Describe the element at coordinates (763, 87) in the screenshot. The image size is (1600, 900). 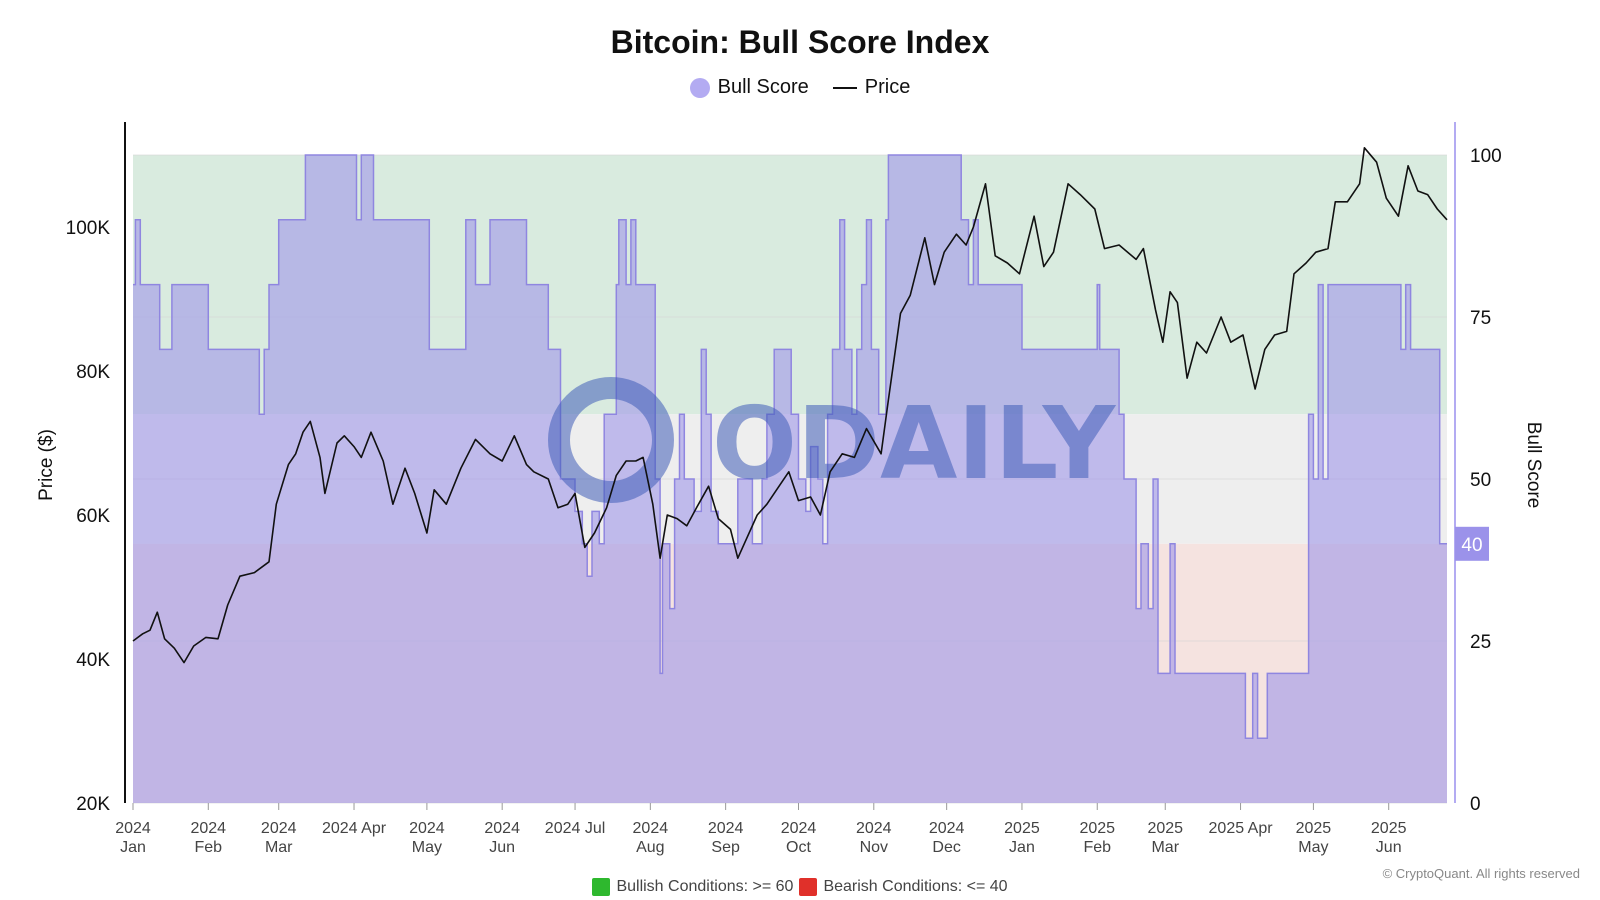
I see `legend-label-bull-score: Bull Score` at that location.